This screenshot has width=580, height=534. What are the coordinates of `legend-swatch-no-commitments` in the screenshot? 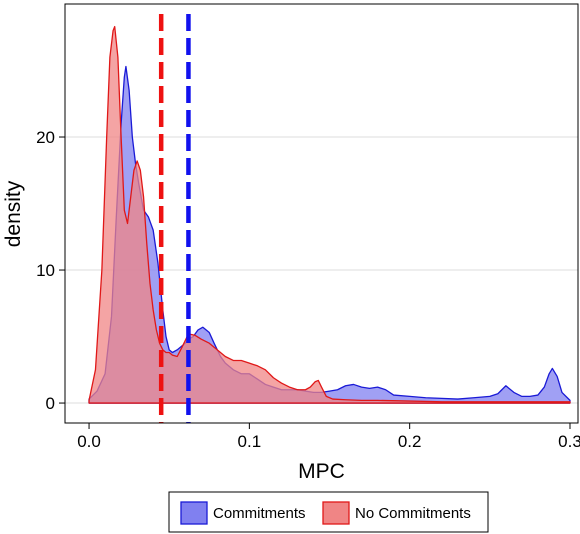 It's located at (336, 513).